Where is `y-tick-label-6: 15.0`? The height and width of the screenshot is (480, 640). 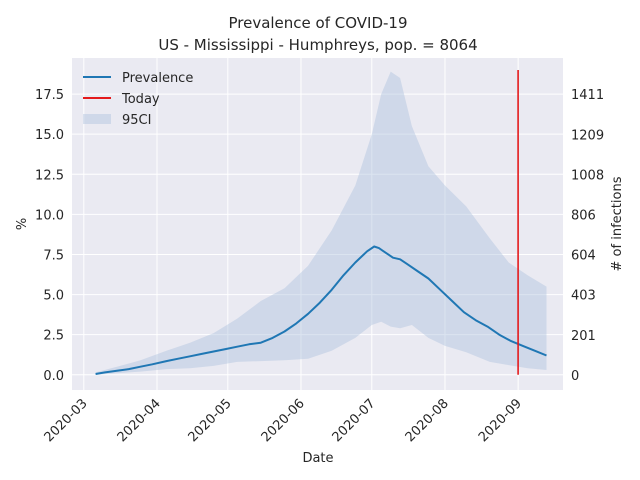 y-tick-label-6: 15.0 is located at coordinates (49, 135).